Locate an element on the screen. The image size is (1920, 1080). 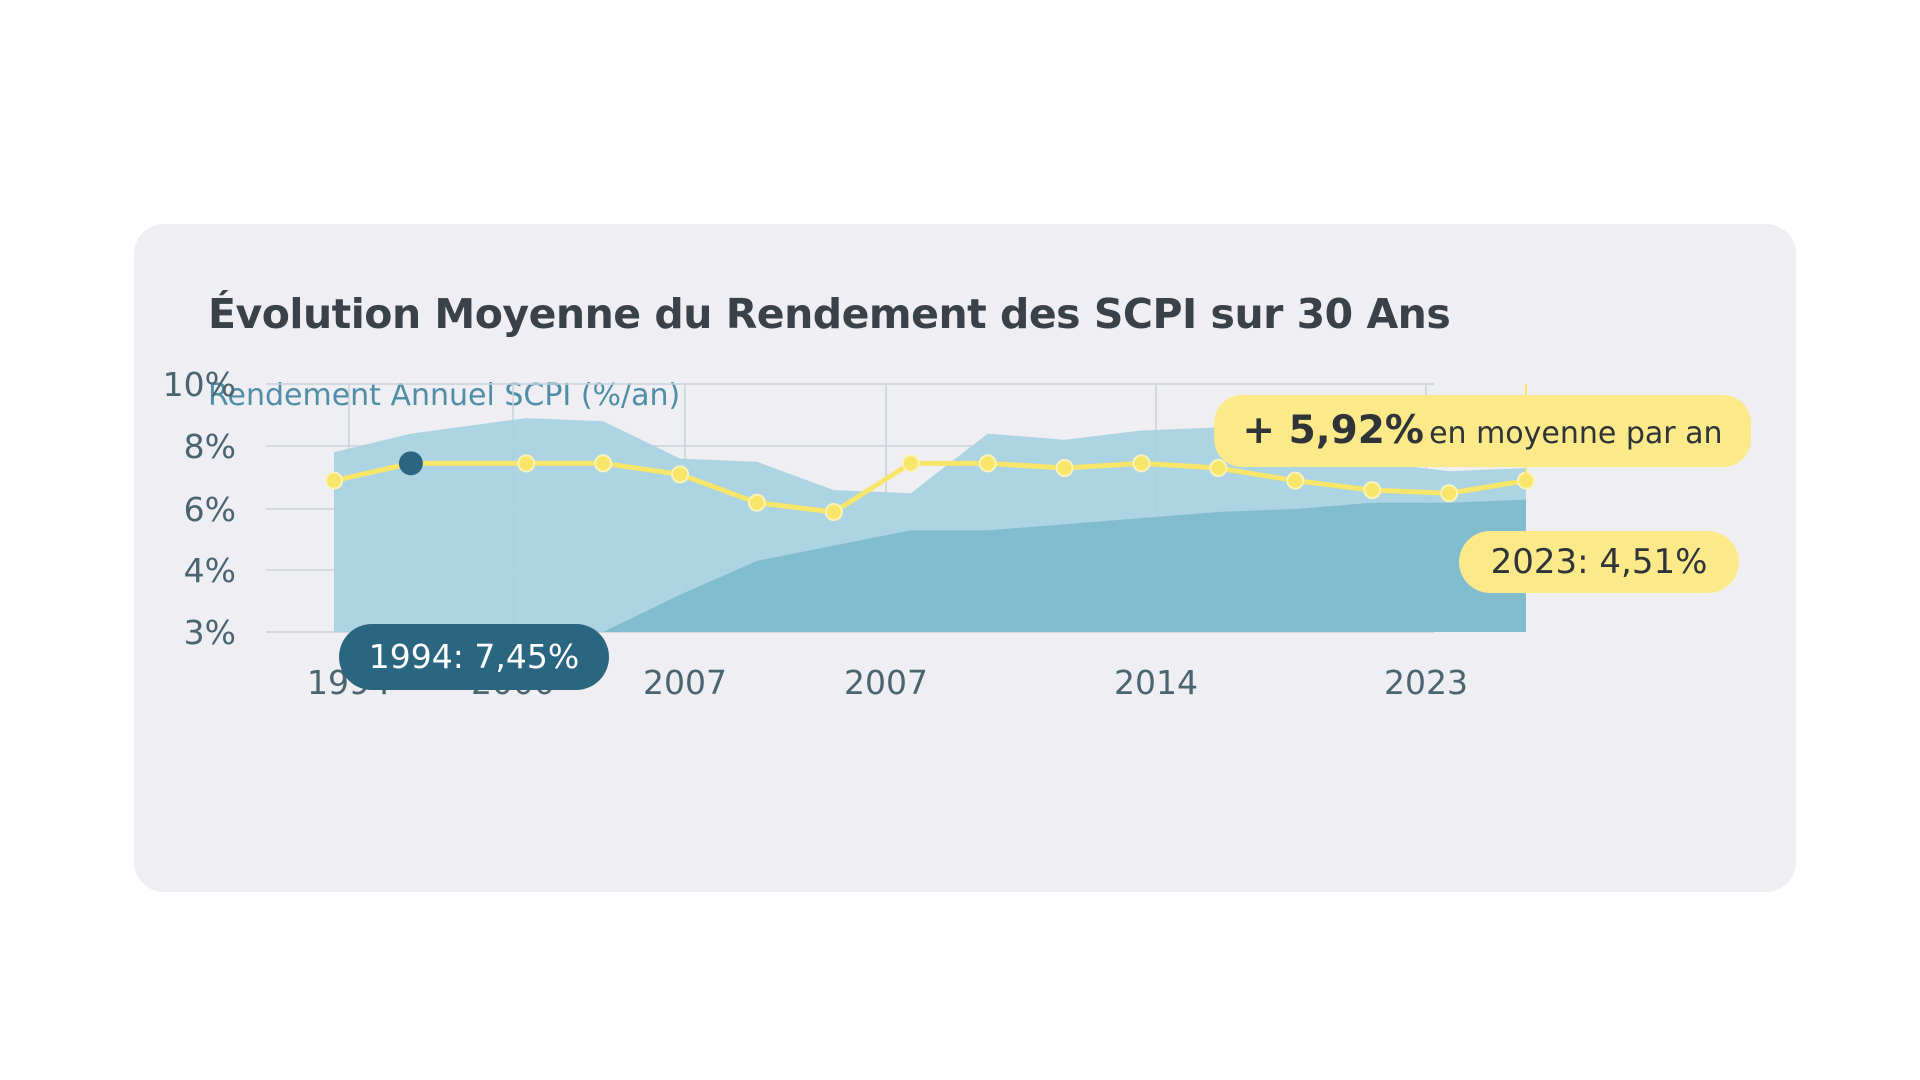
x-tick-label: 2023 is located at coordinates (1426, 682).